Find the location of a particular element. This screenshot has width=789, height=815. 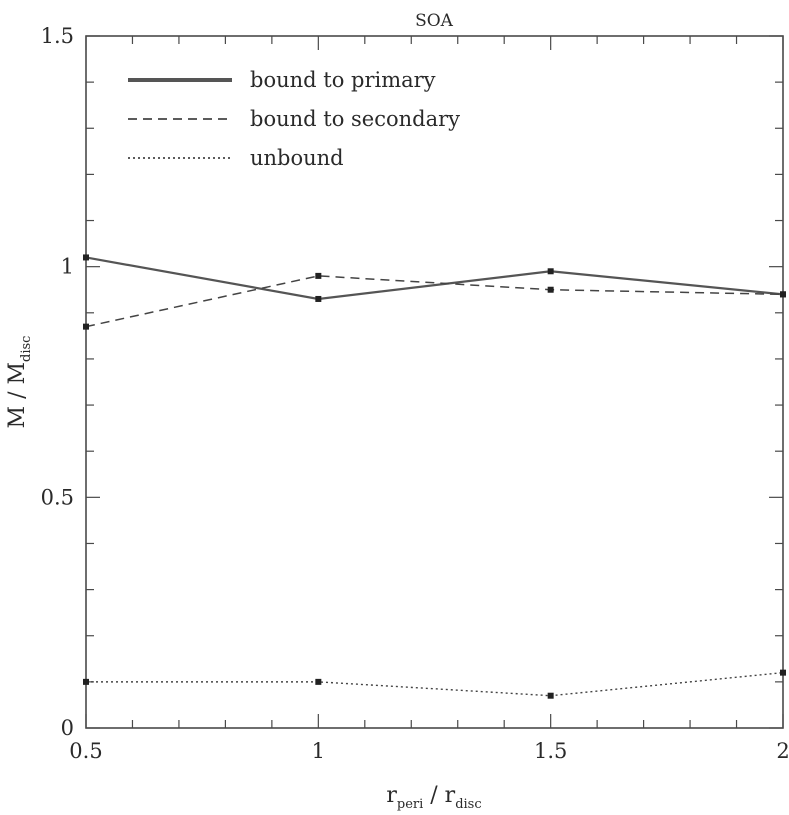

legend-item: unbound is located at coordinates (236, 158).